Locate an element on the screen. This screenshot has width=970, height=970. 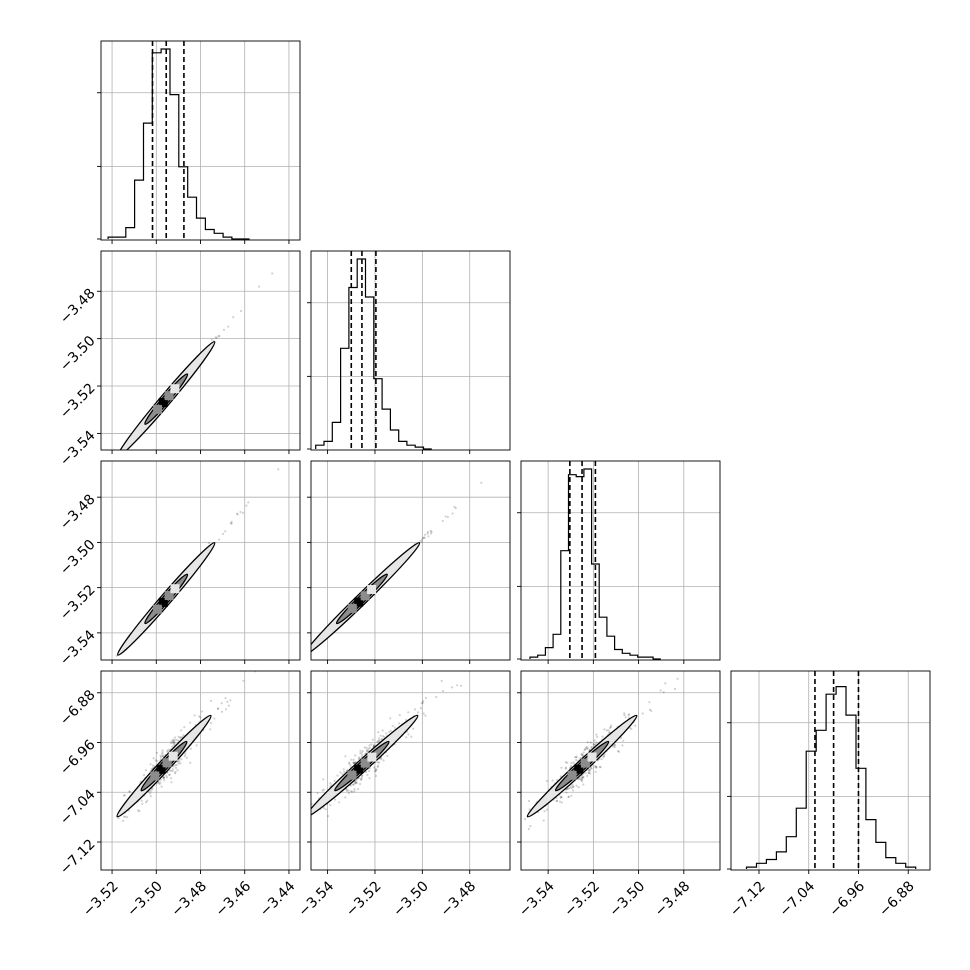
xtick-label-1-2: −3.50 is located at coordinates (411, 899).